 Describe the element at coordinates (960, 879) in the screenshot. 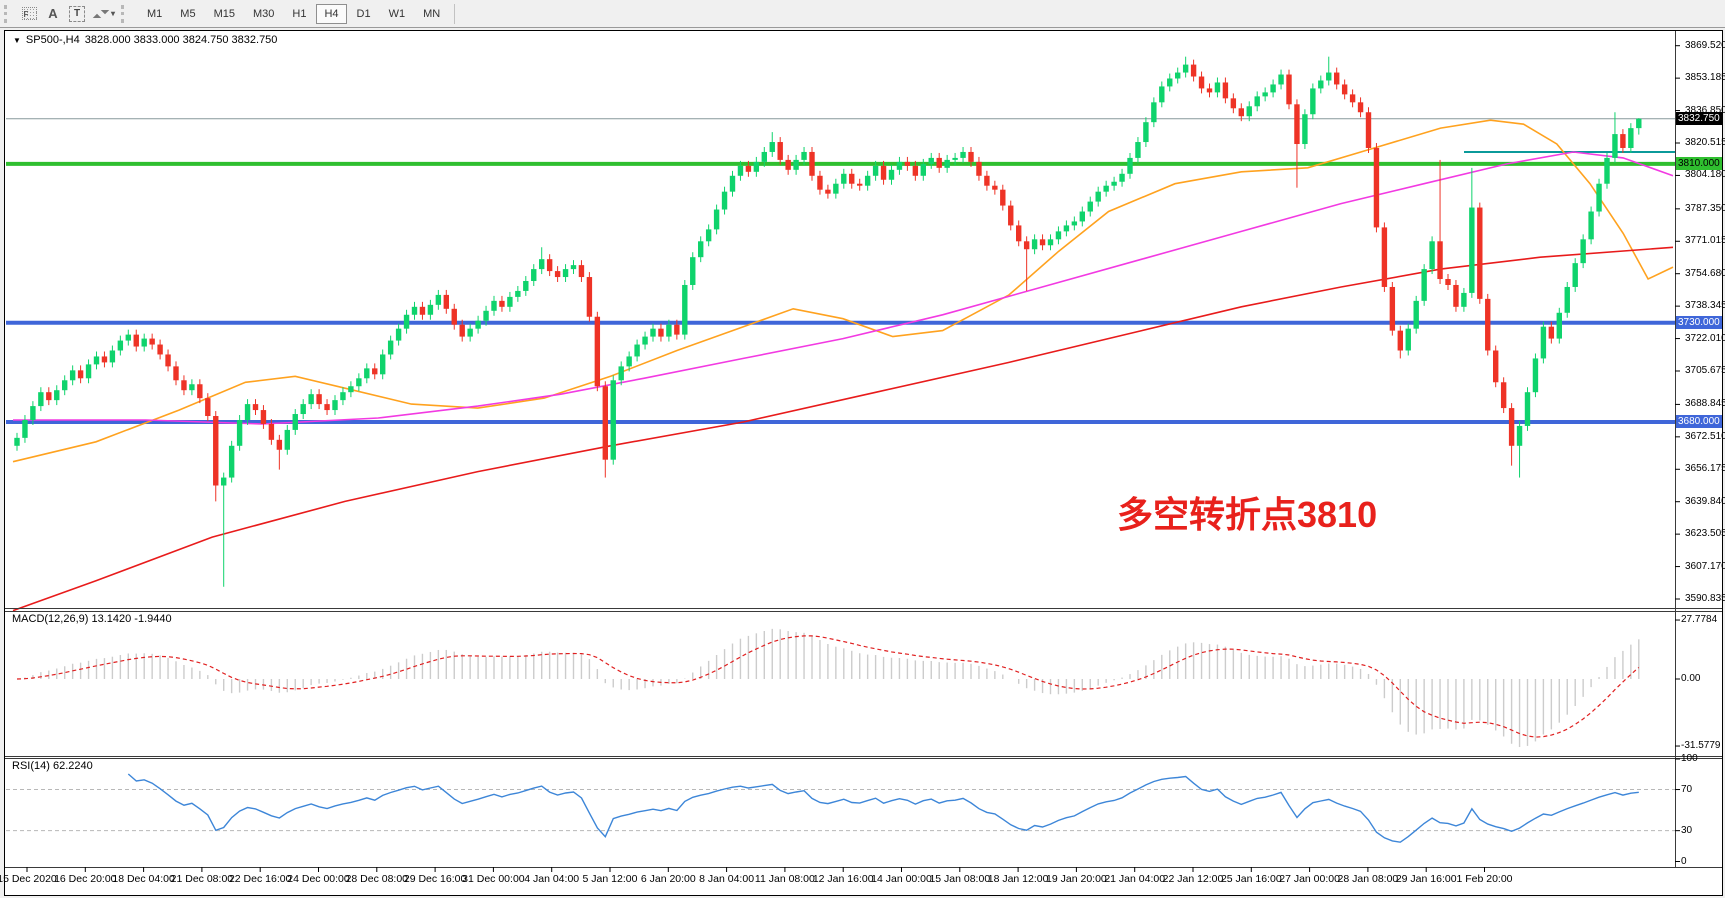

I see `time-axis-label: 15 Jan 08:00` at that location.